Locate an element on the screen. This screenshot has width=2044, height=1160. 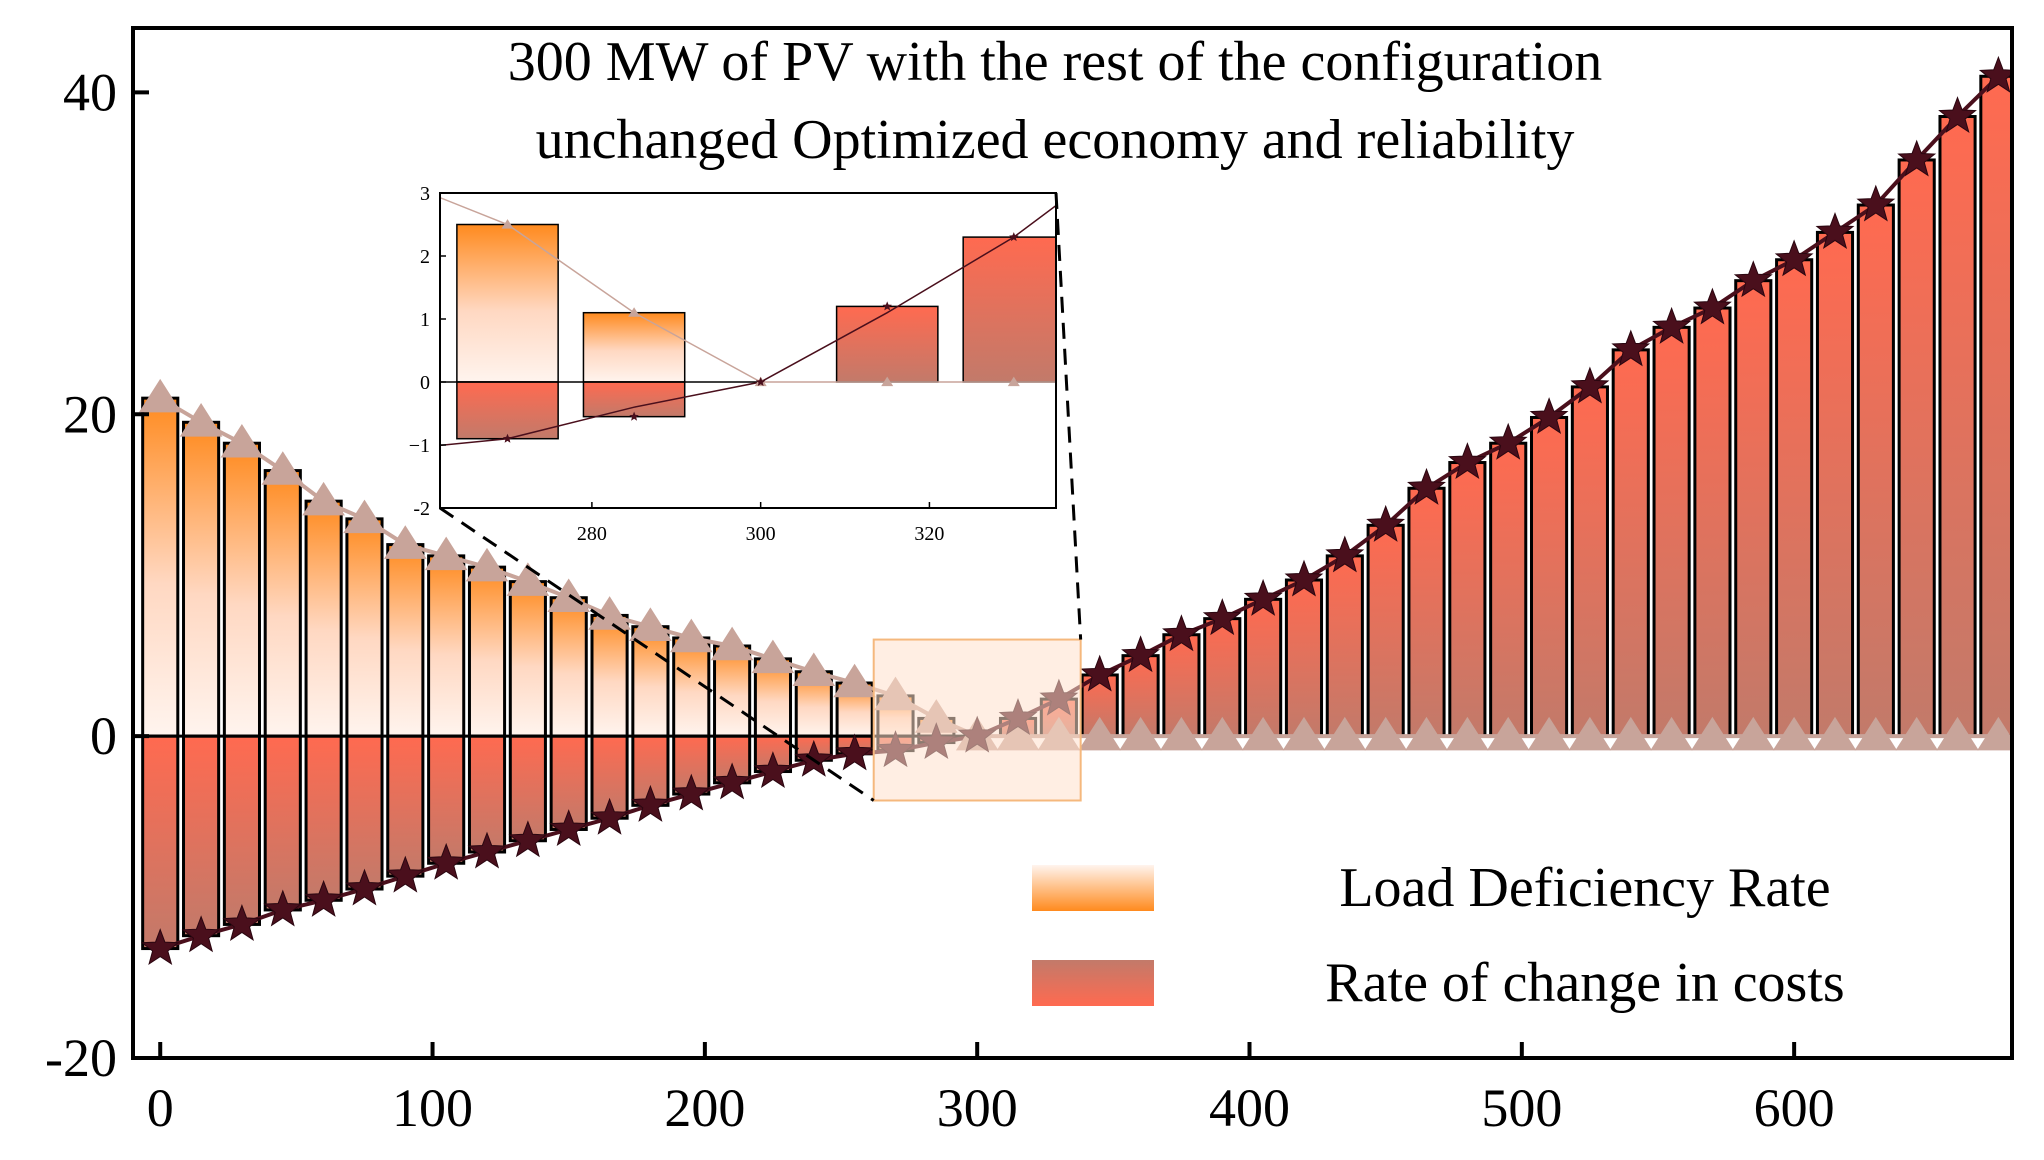
x-tick-label: 100 is located at coordinates (432, 1108).